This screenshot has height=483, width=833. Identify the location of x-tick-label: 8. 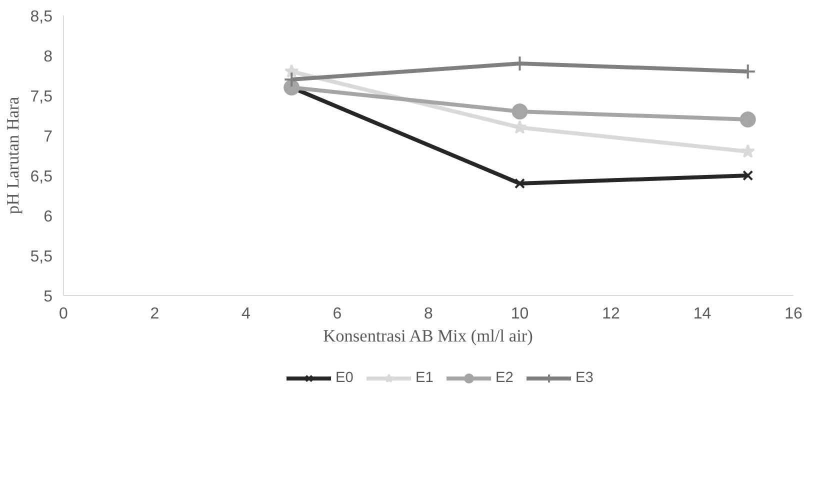
(429, 314).